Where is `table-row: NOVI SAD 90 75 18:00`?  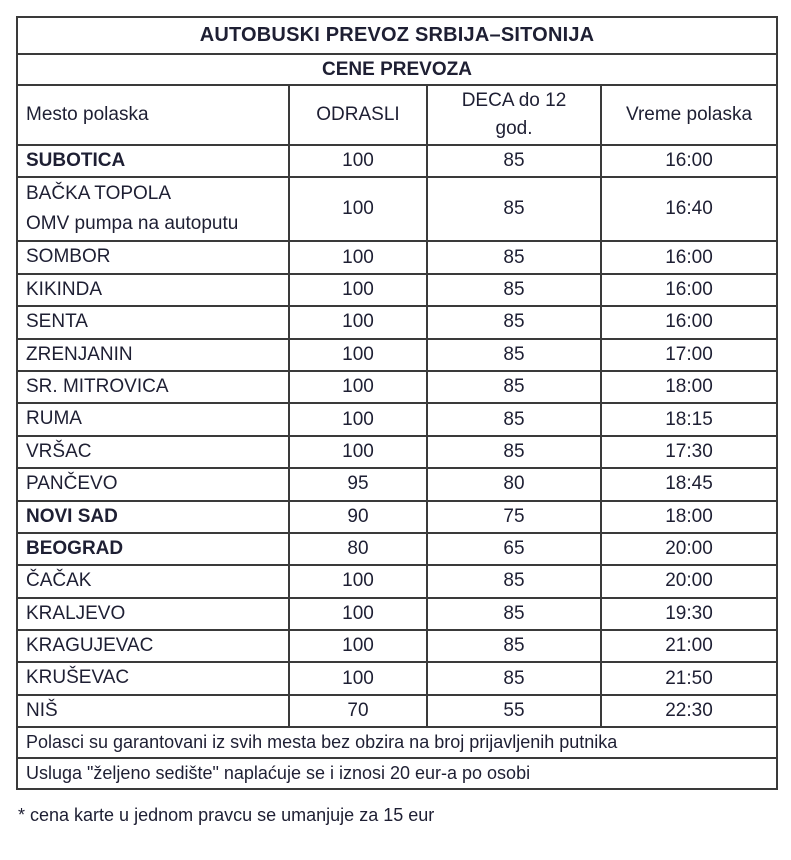
table-row: NOVI SAD 90 75 18:00 is located at coordinates (397, 516).